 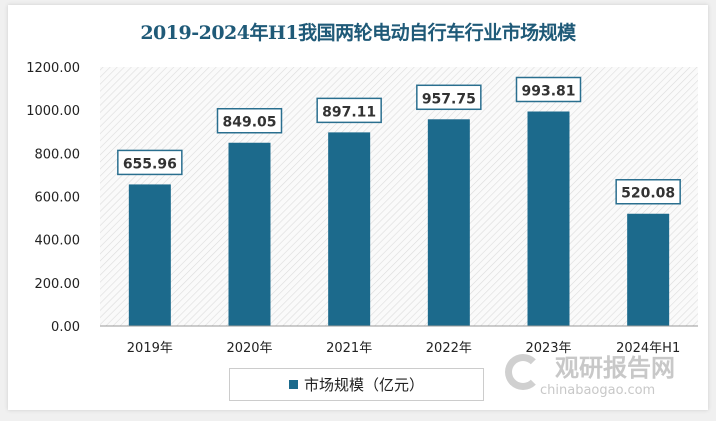 What do you see at coordinates (249, 123) in the screenshot?
I see `data-label: 849.05` at bounding box center [249, 123].